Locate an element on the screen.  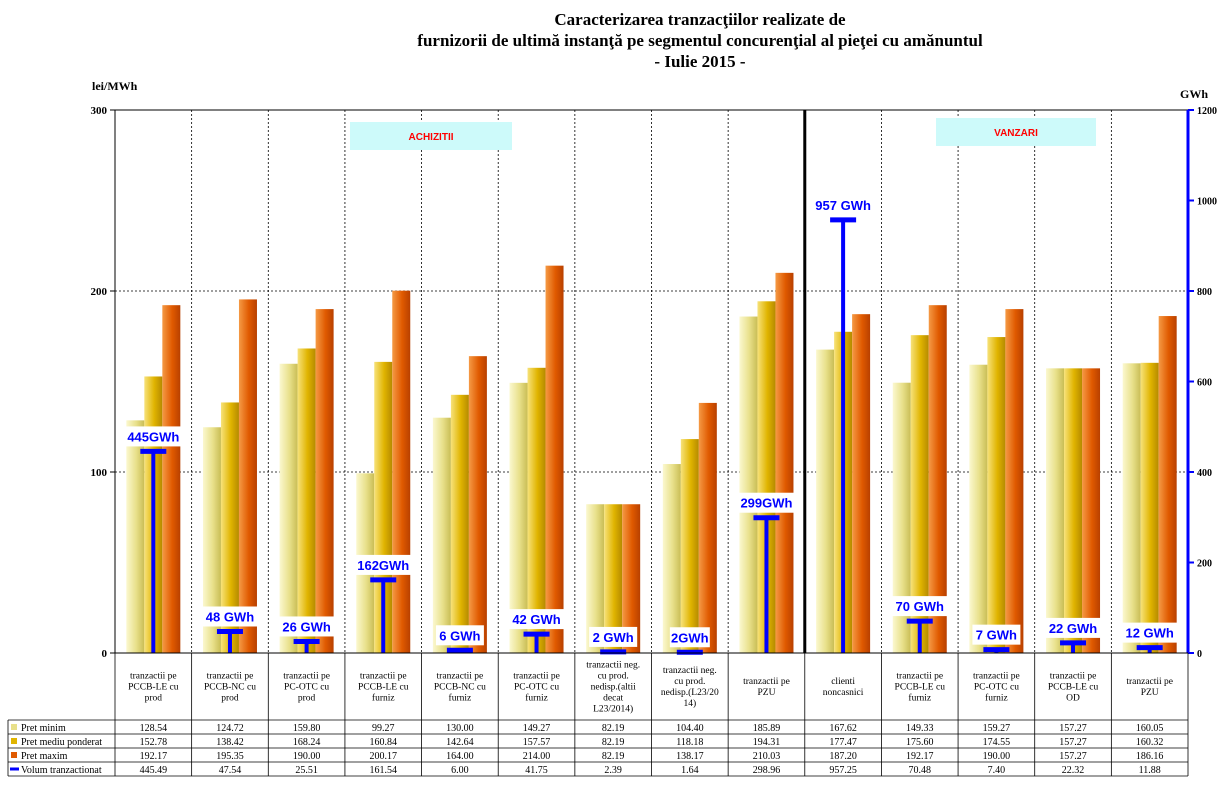
y2-tick-label: 400 is located at coordinates (1204, 473).